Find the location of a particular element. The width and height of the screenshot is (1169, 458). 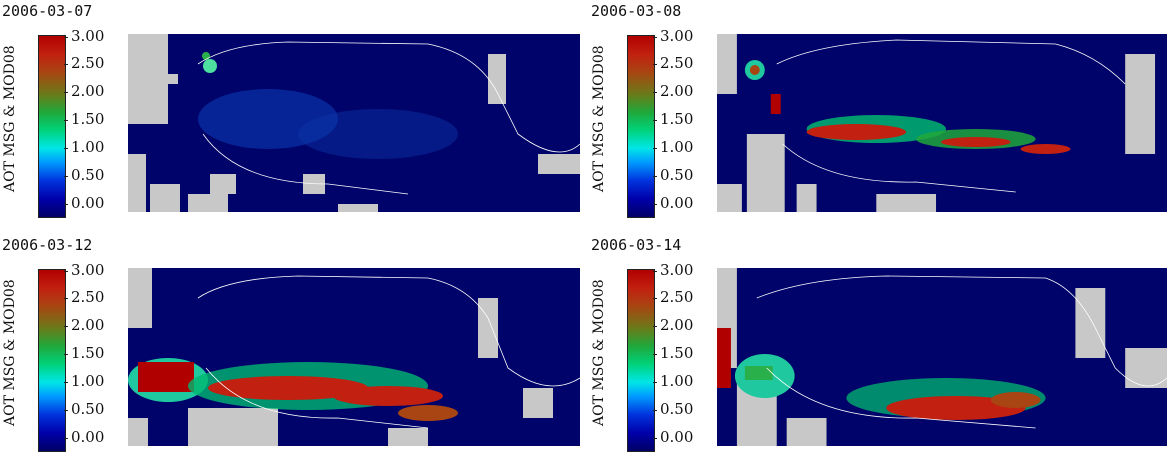

panel-date: 2006-03-14 is located at coordinates (636, 245).